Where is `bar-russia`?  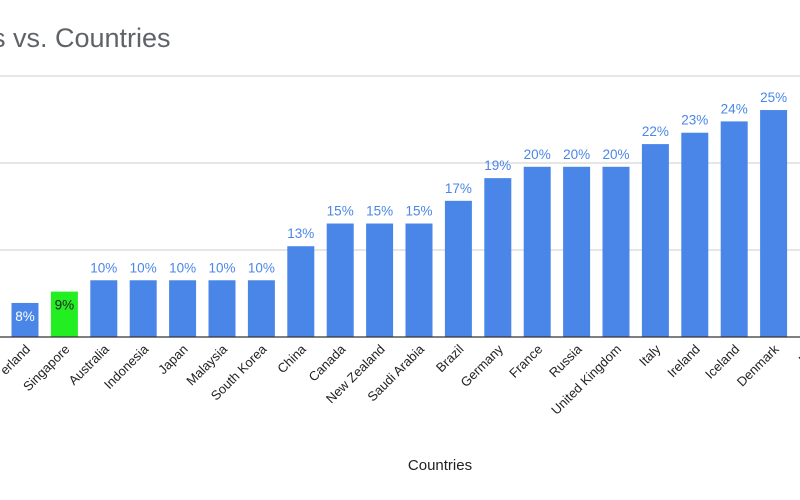
bar-russia is located at coordinates (577, 251).